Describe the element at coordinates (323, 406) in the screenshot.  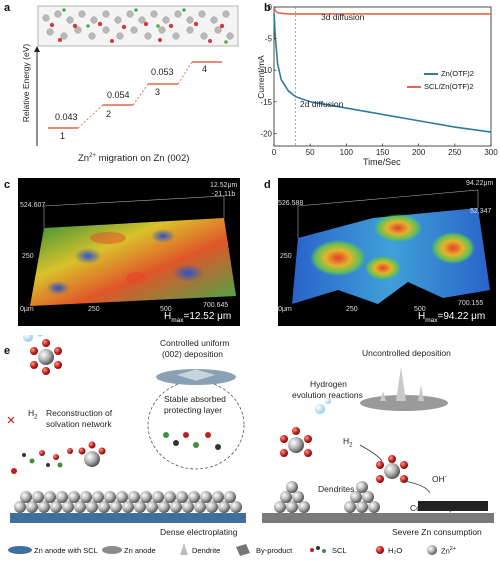
I see `hydrogen-bubbles` at that location.